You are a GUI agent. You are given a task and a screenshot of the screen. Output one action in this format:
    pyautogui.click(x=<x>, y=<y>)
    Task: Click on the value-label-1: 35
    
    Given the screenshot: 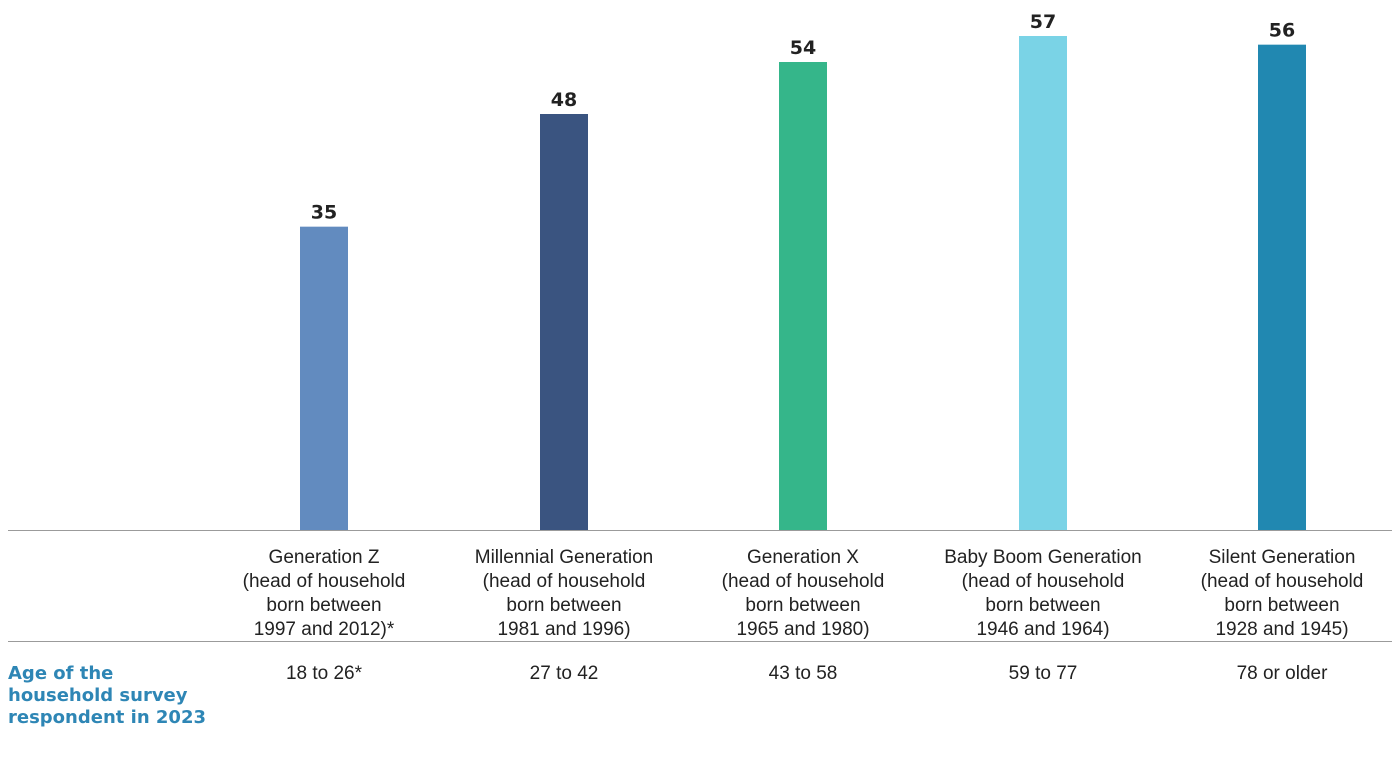 What is the action you would take?
    pyautogui.click(x=324, y=213)
    